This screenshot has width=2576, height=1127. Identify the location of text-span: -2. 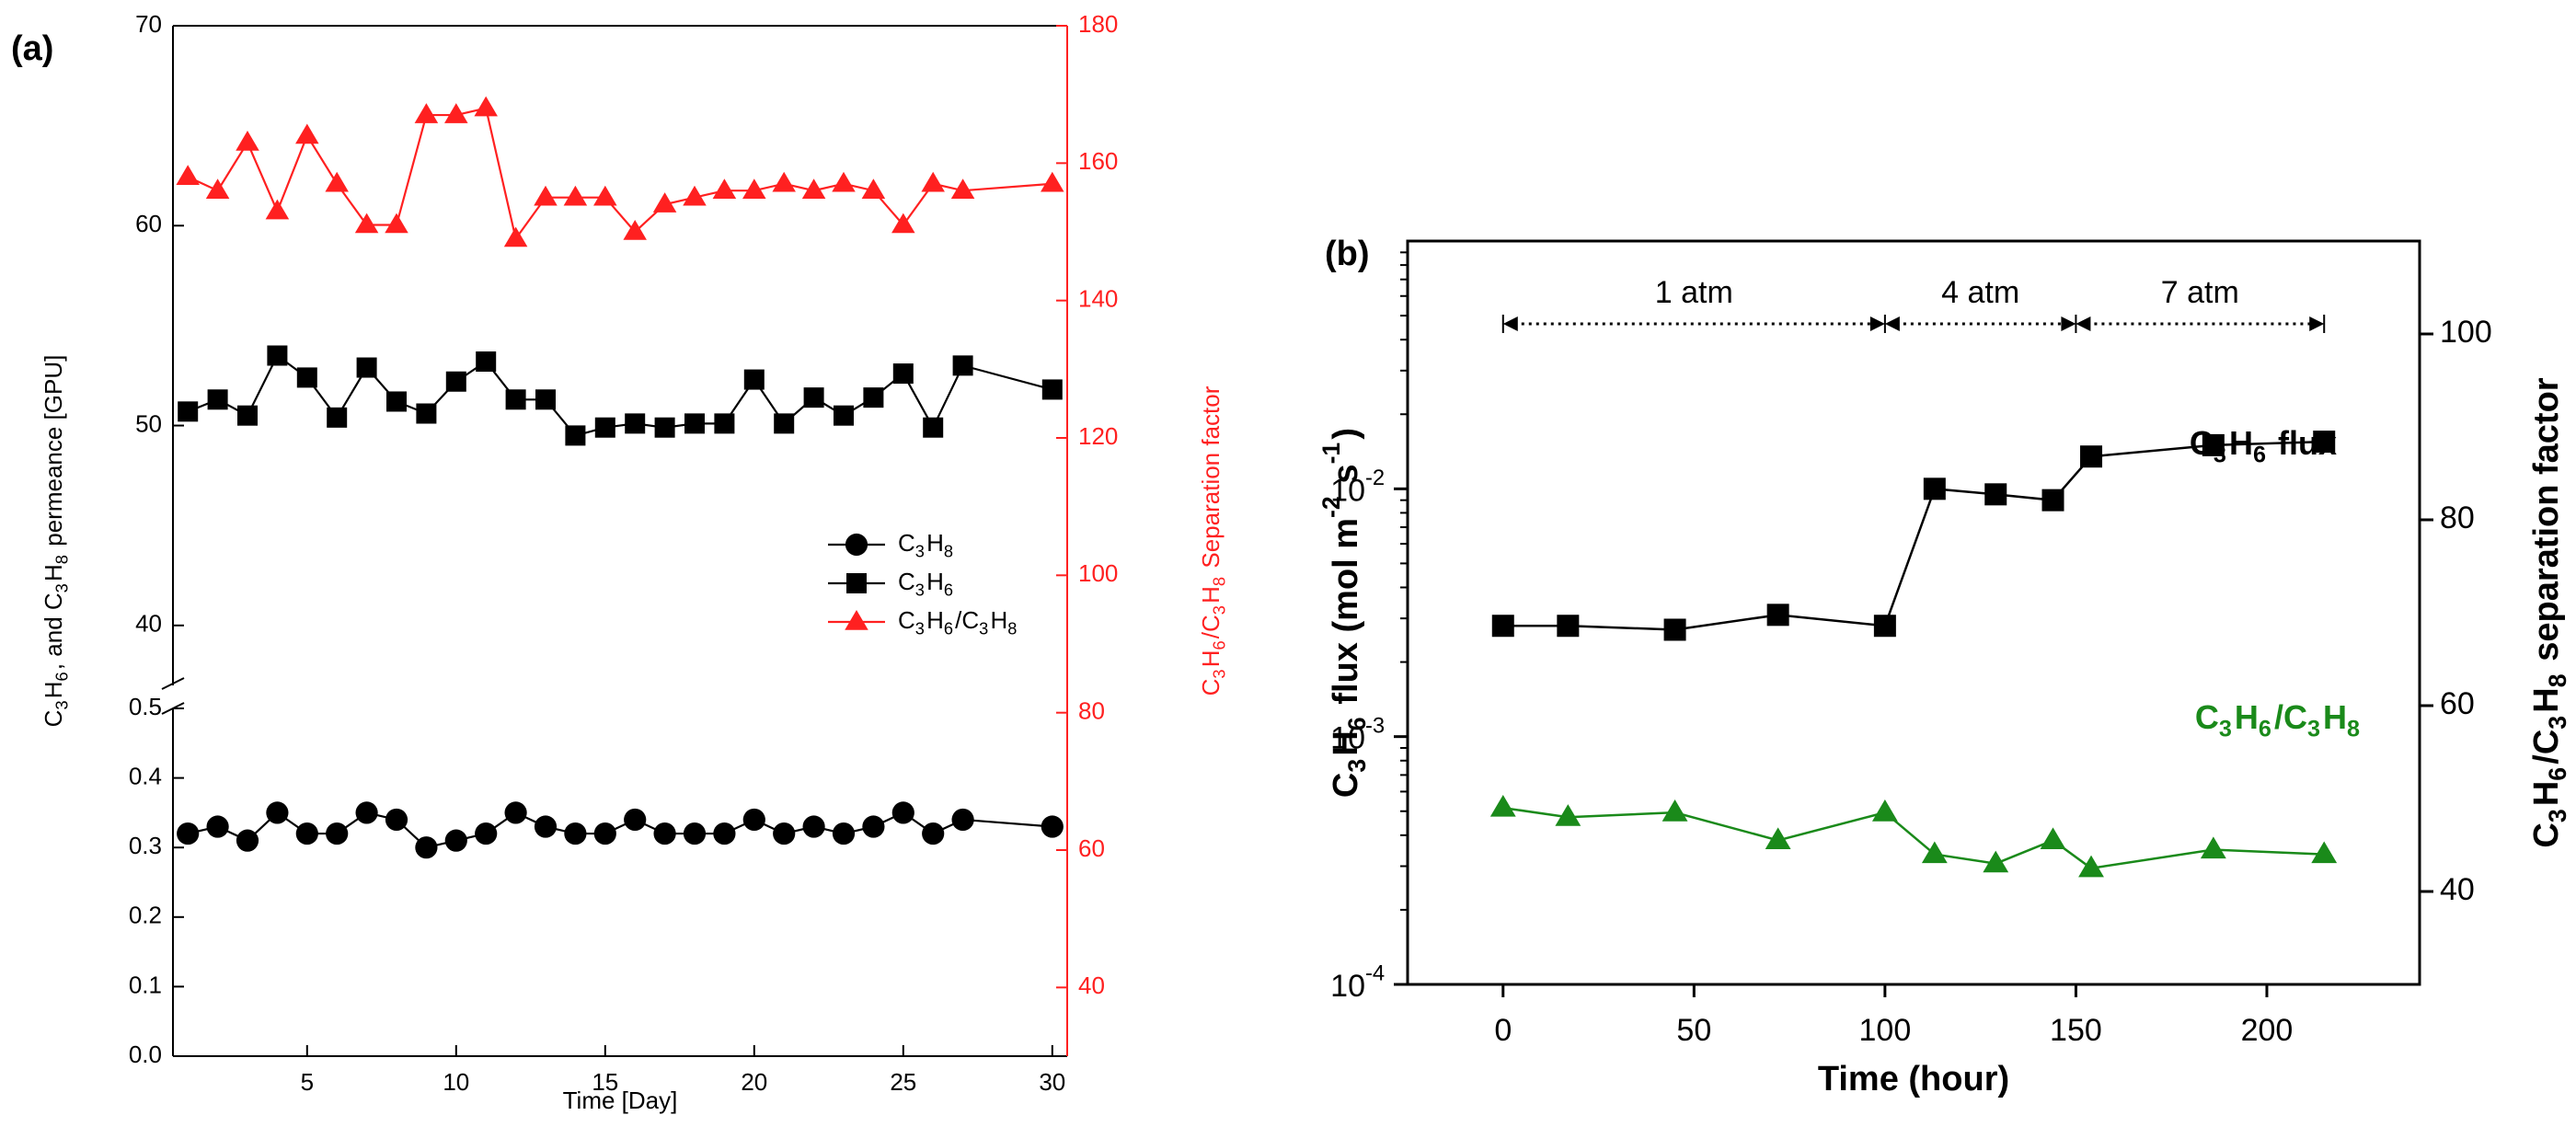
(1375, 478).